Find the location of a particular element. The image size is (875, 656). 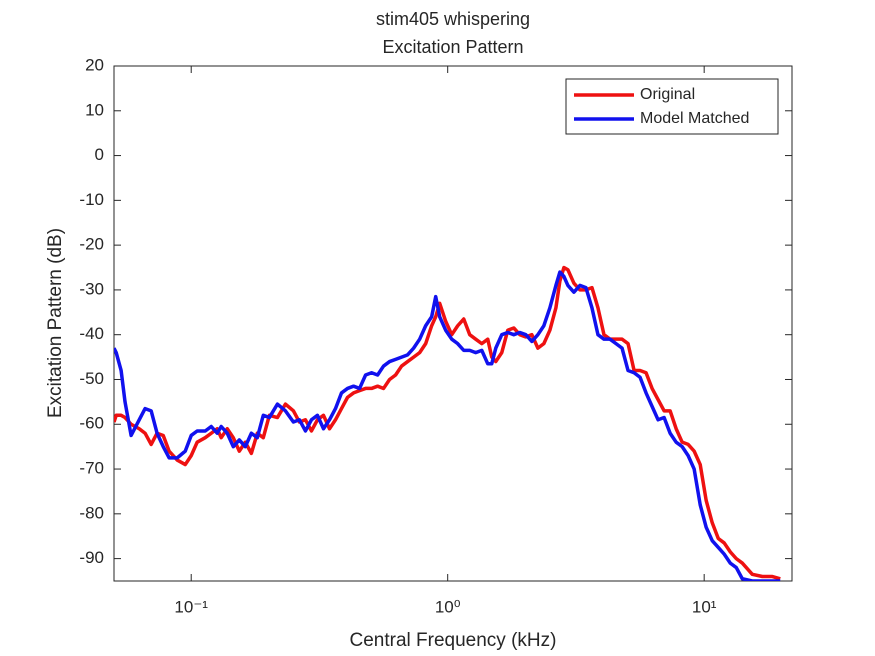

y-tick-label: -50 is located at coordinates (91, 378).